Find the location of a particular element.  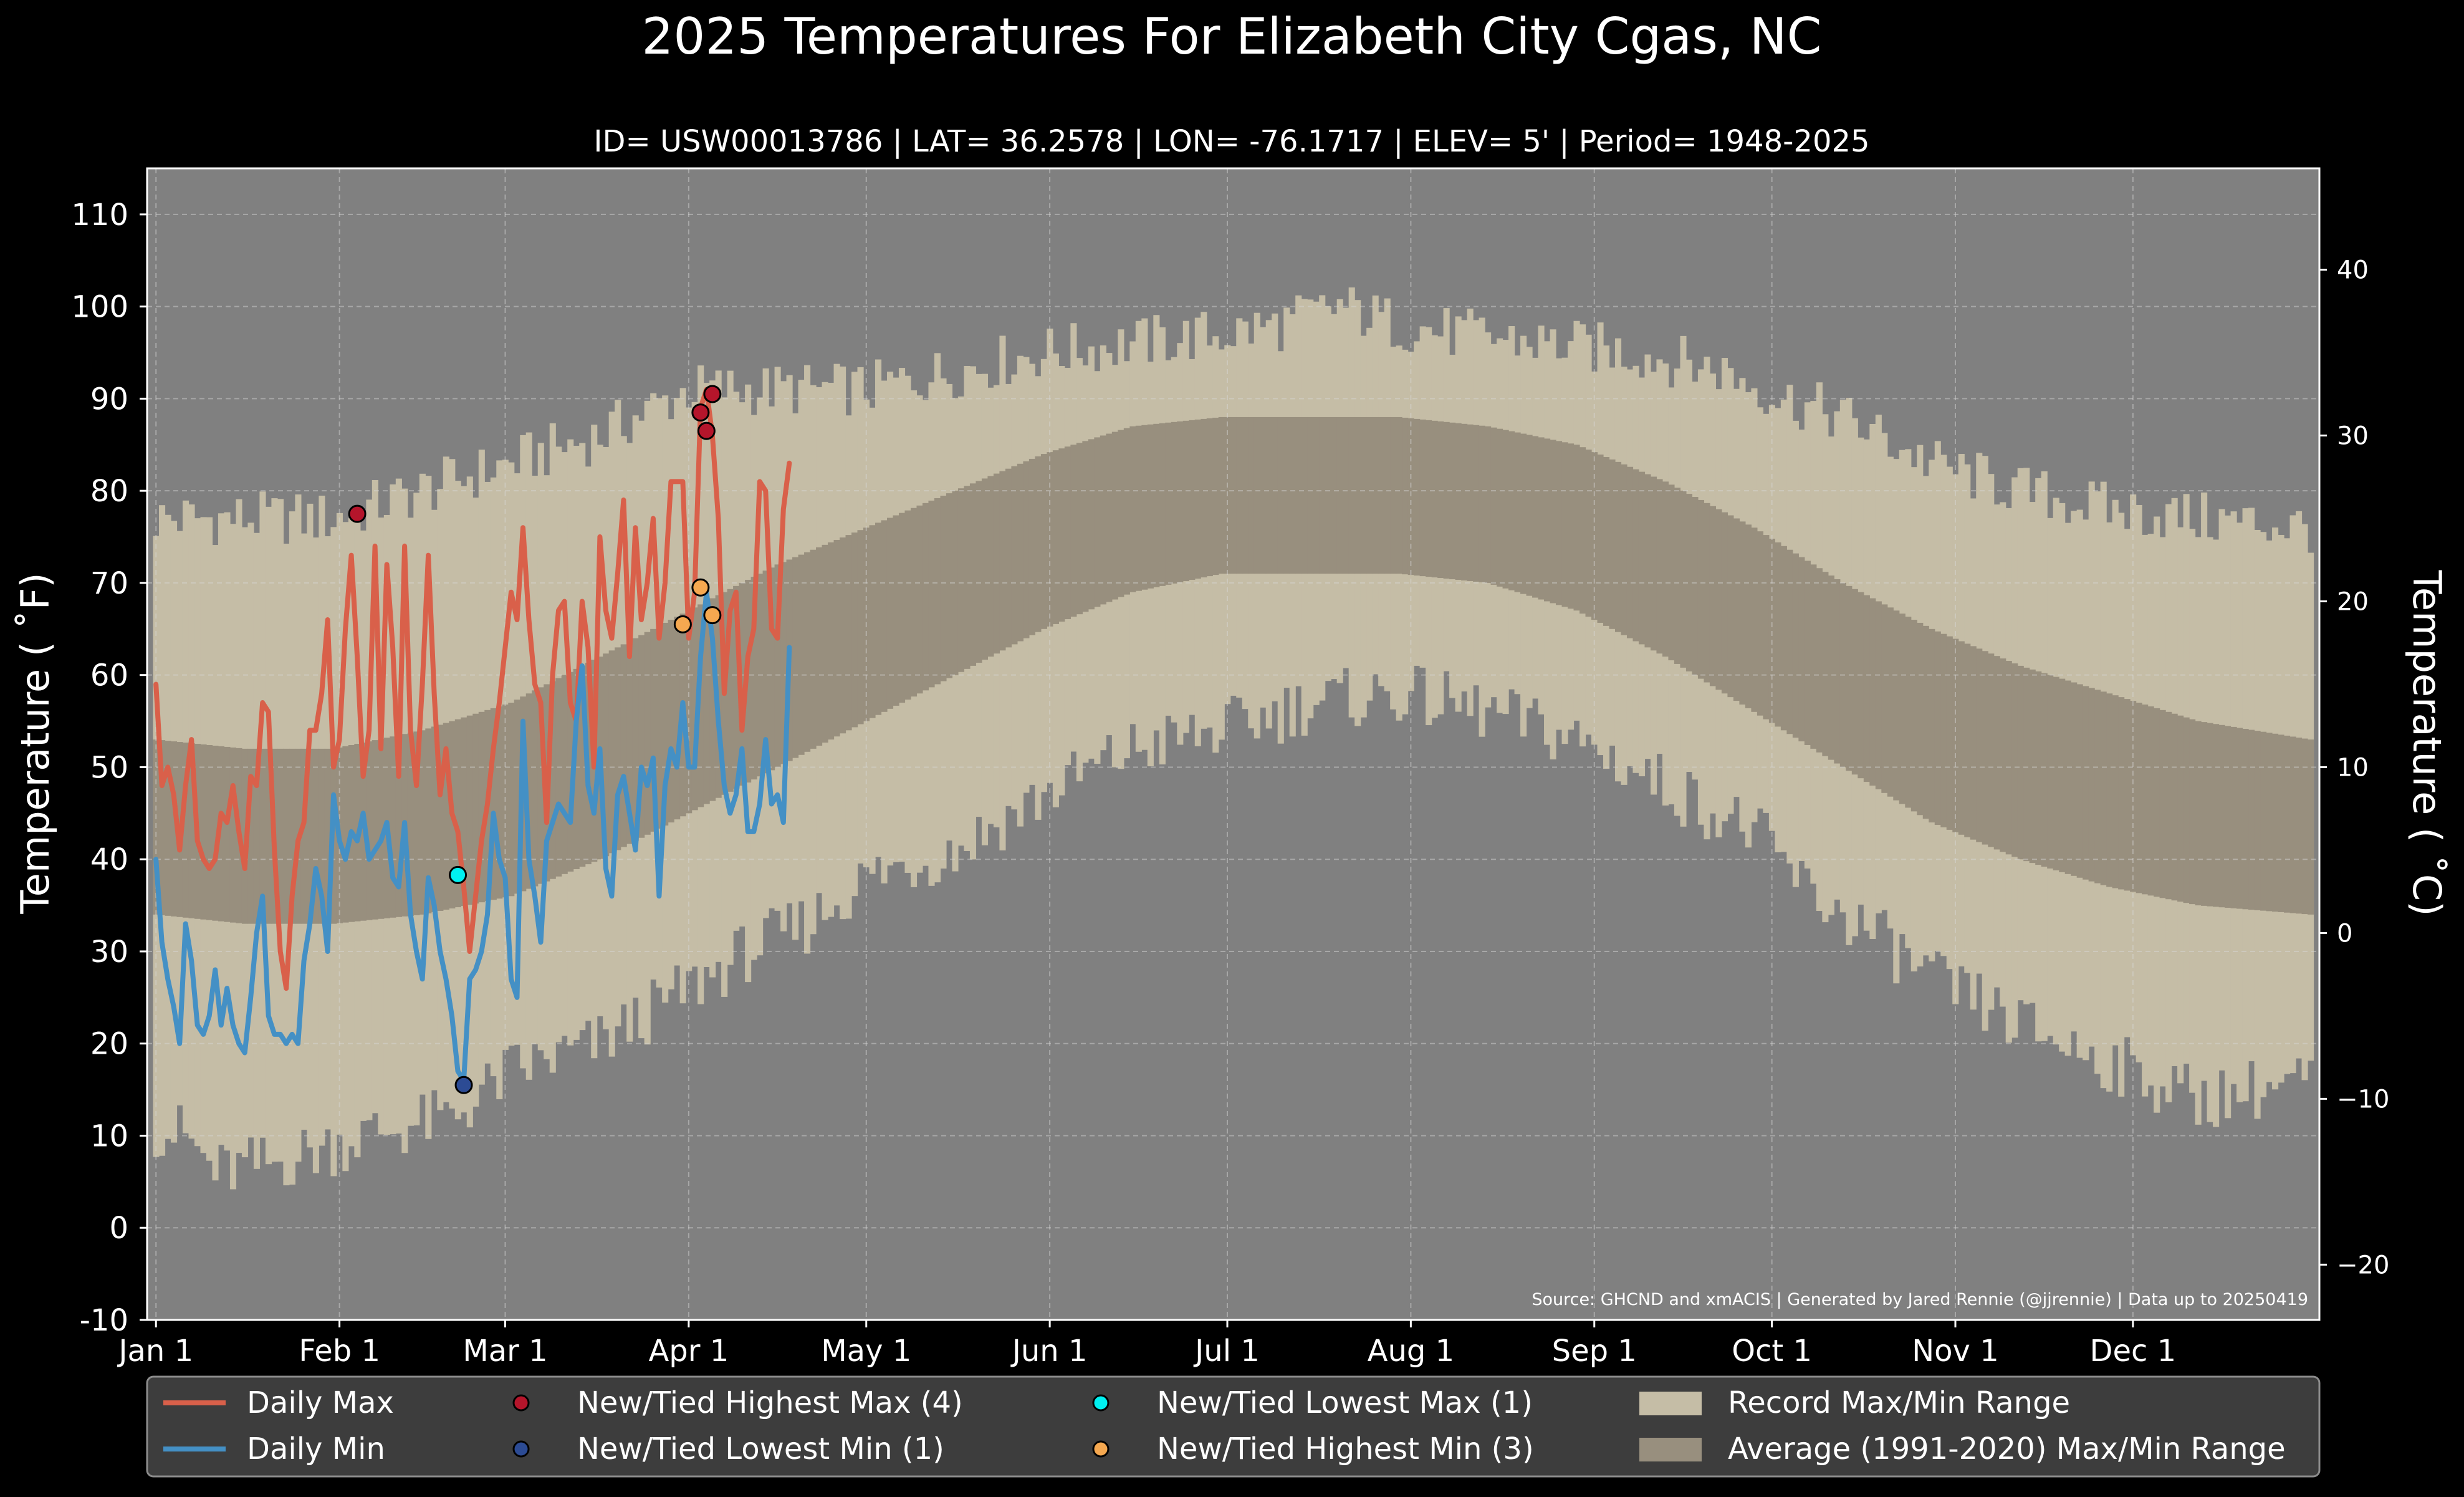

new-tied-highest-max-marker is located at coordinates (700, 412).